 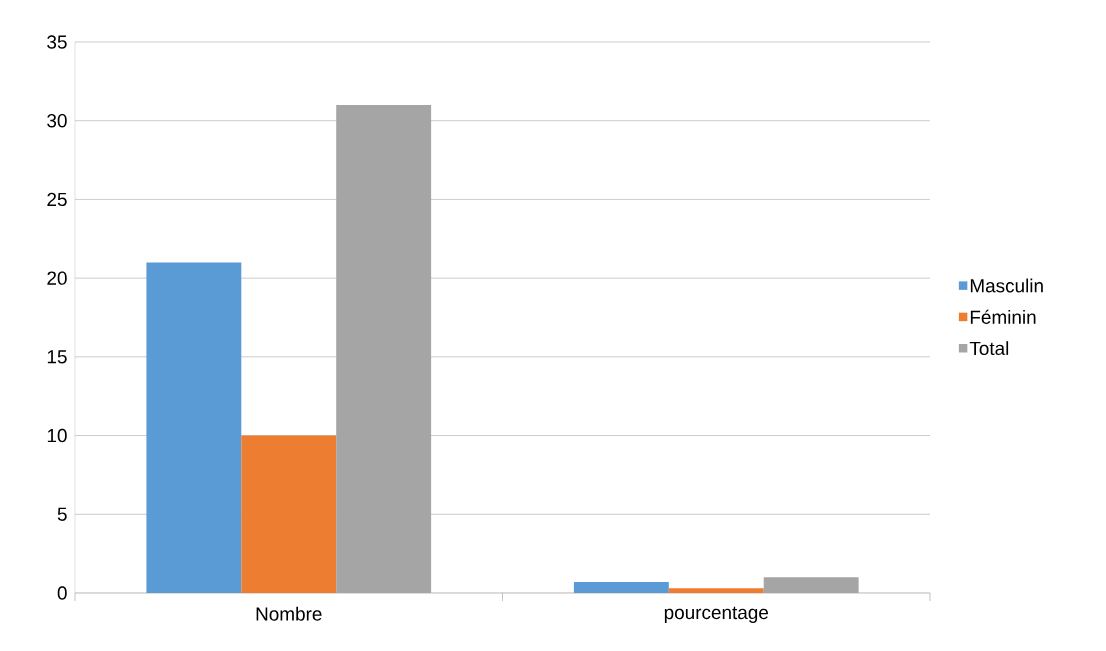 I want to click on y-tick-label: 35, so click(x=57, y=42).